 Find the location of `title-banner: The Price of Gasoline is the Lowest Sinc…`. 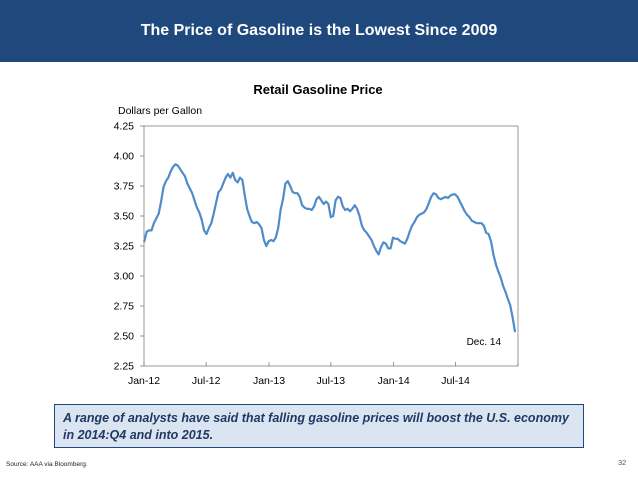

title-banner: The Price of Gasoline is the Lowest Sinc… is located at coordinates (319, 31).